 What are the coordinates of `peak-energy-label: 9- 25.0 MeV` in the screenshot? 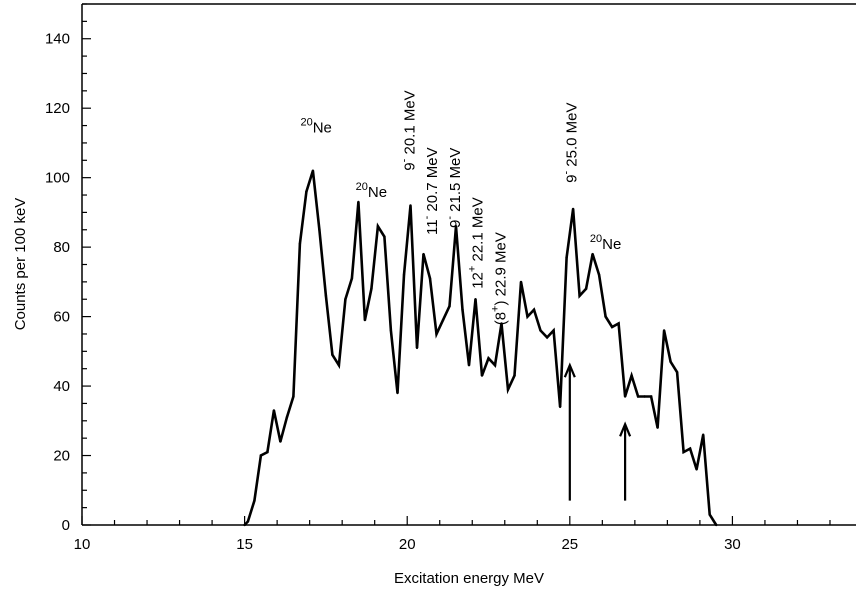 It's located at (570, 143).